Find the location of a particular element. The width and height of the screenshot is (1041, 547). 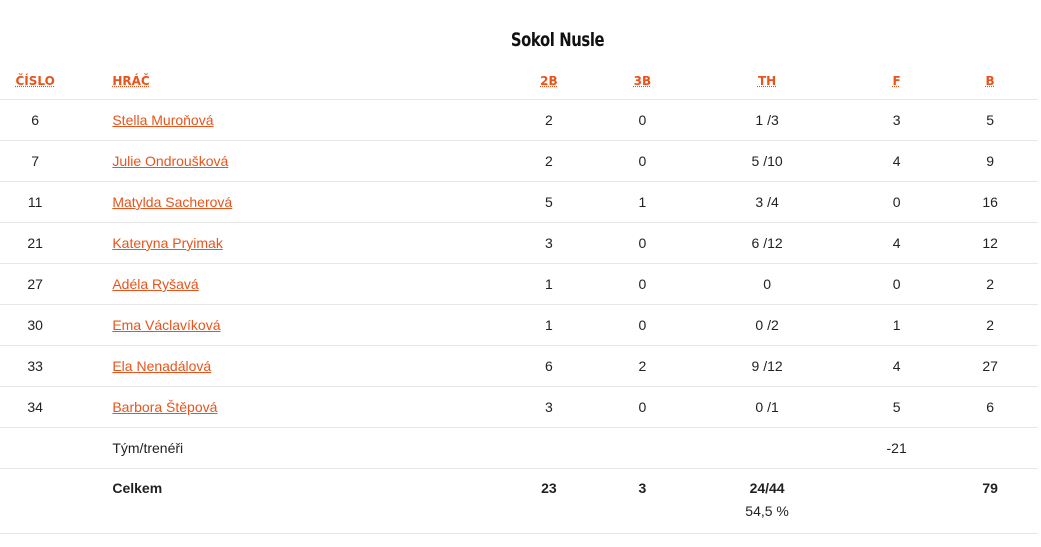

team-fouls: -21 is located at coordinates (897, 448).